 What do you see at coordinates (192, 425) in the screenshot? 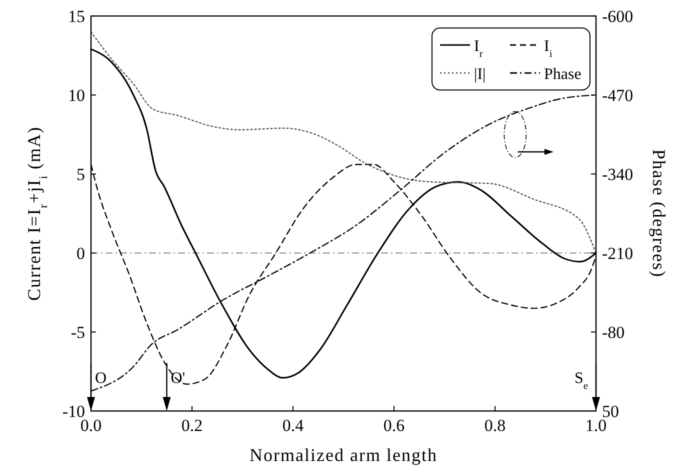
I see `x-tick-label: 0.2` at bounding box center [192, 425].